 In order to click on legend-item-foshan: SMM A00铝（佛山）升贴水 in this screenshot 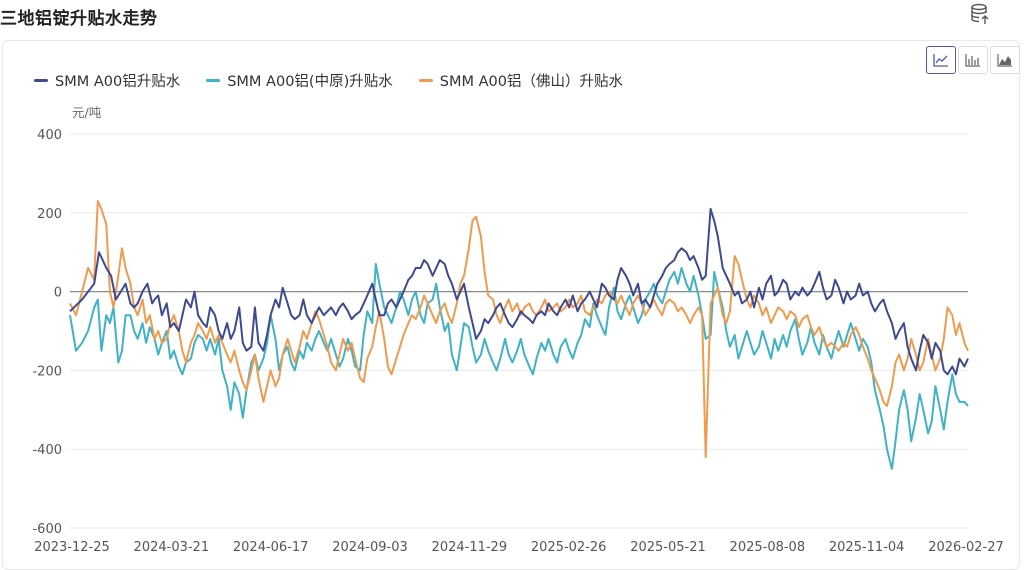, I will do `click(520, 80)`.